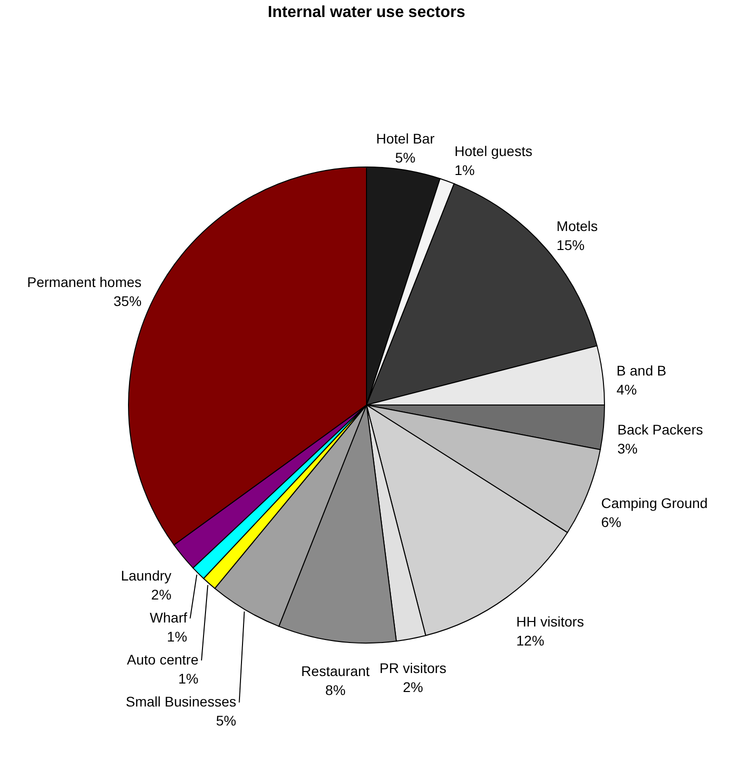 The image size is (733, 760). What do you see at coordinates (493, 150) in the screenshot?
I see `slice-label: Hotel guests` at bounding box center [493, 150].